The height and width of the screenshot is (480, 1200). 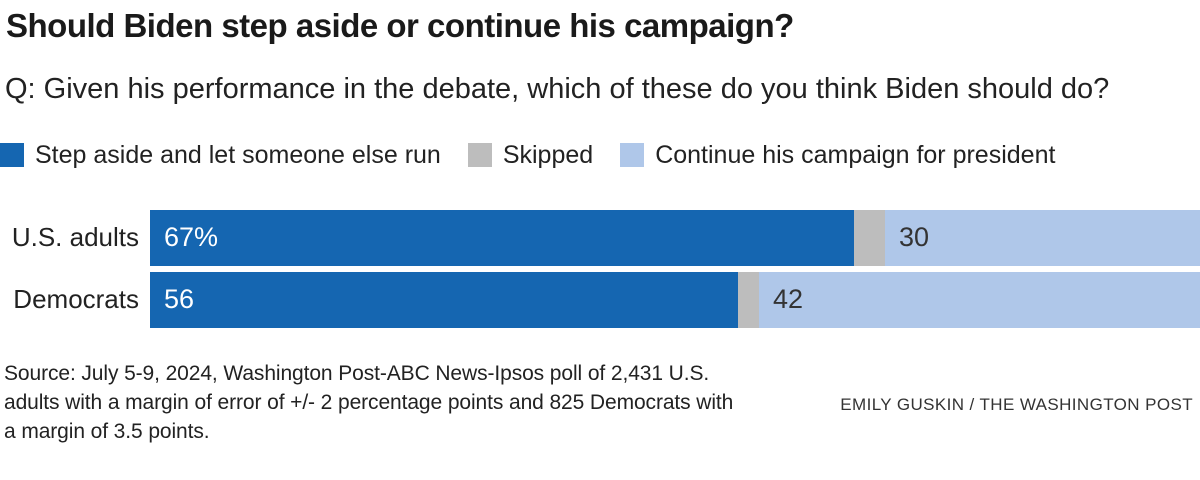 I want to click on legend-item: Skipped, so click(x=530, y=155).